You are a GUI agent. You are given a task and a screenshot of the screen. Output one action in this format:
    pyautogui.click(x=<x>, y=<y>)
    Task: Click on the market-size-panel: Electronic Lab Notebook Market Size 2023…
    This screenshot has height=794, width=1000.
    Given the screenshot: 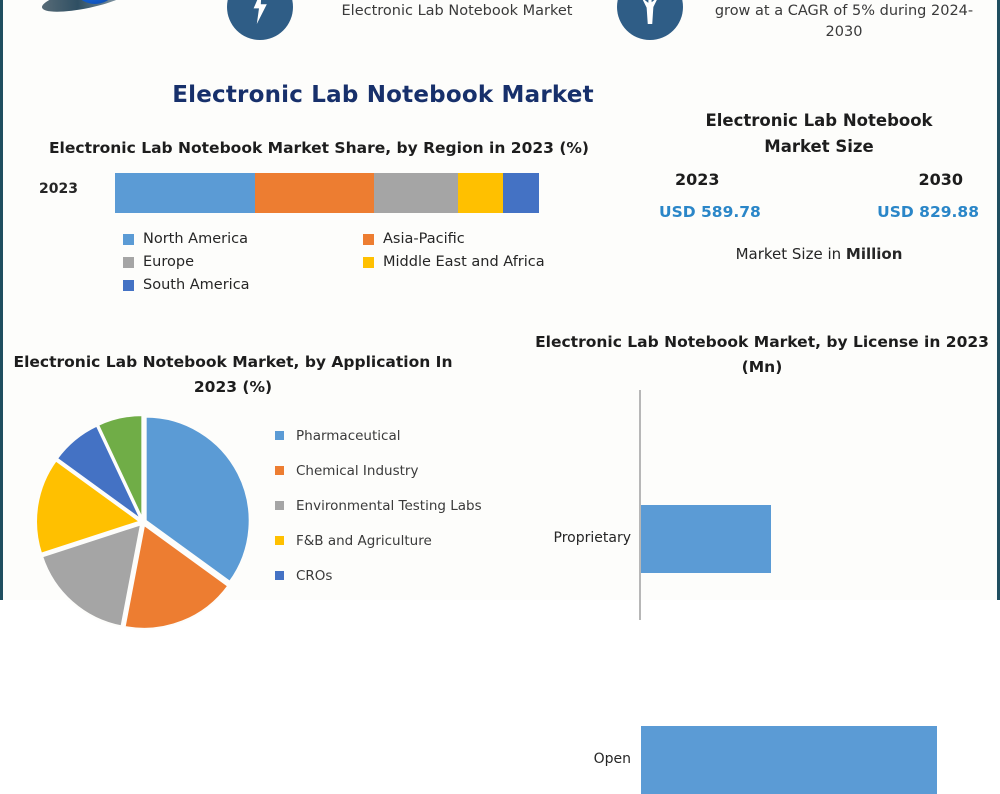 What is the action you would take?
    pyautogui.click(x=819, y=185)
    